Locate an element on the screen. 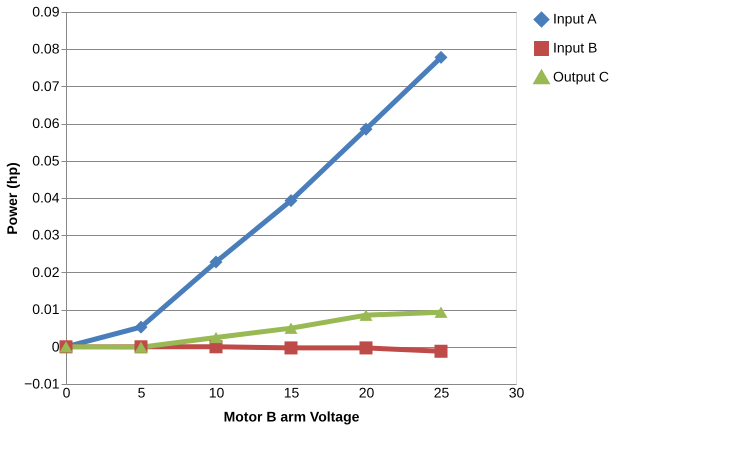 The height and width of the screenshot is (455, 752). legend-label: Input B is located at coordinates (575, 48).